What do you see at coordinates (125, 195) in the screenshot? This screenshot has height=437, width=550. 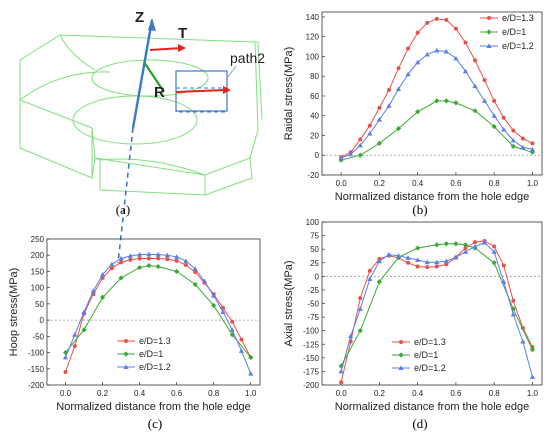 I see `z-axis-dashed` at bounding box center [125, 195].